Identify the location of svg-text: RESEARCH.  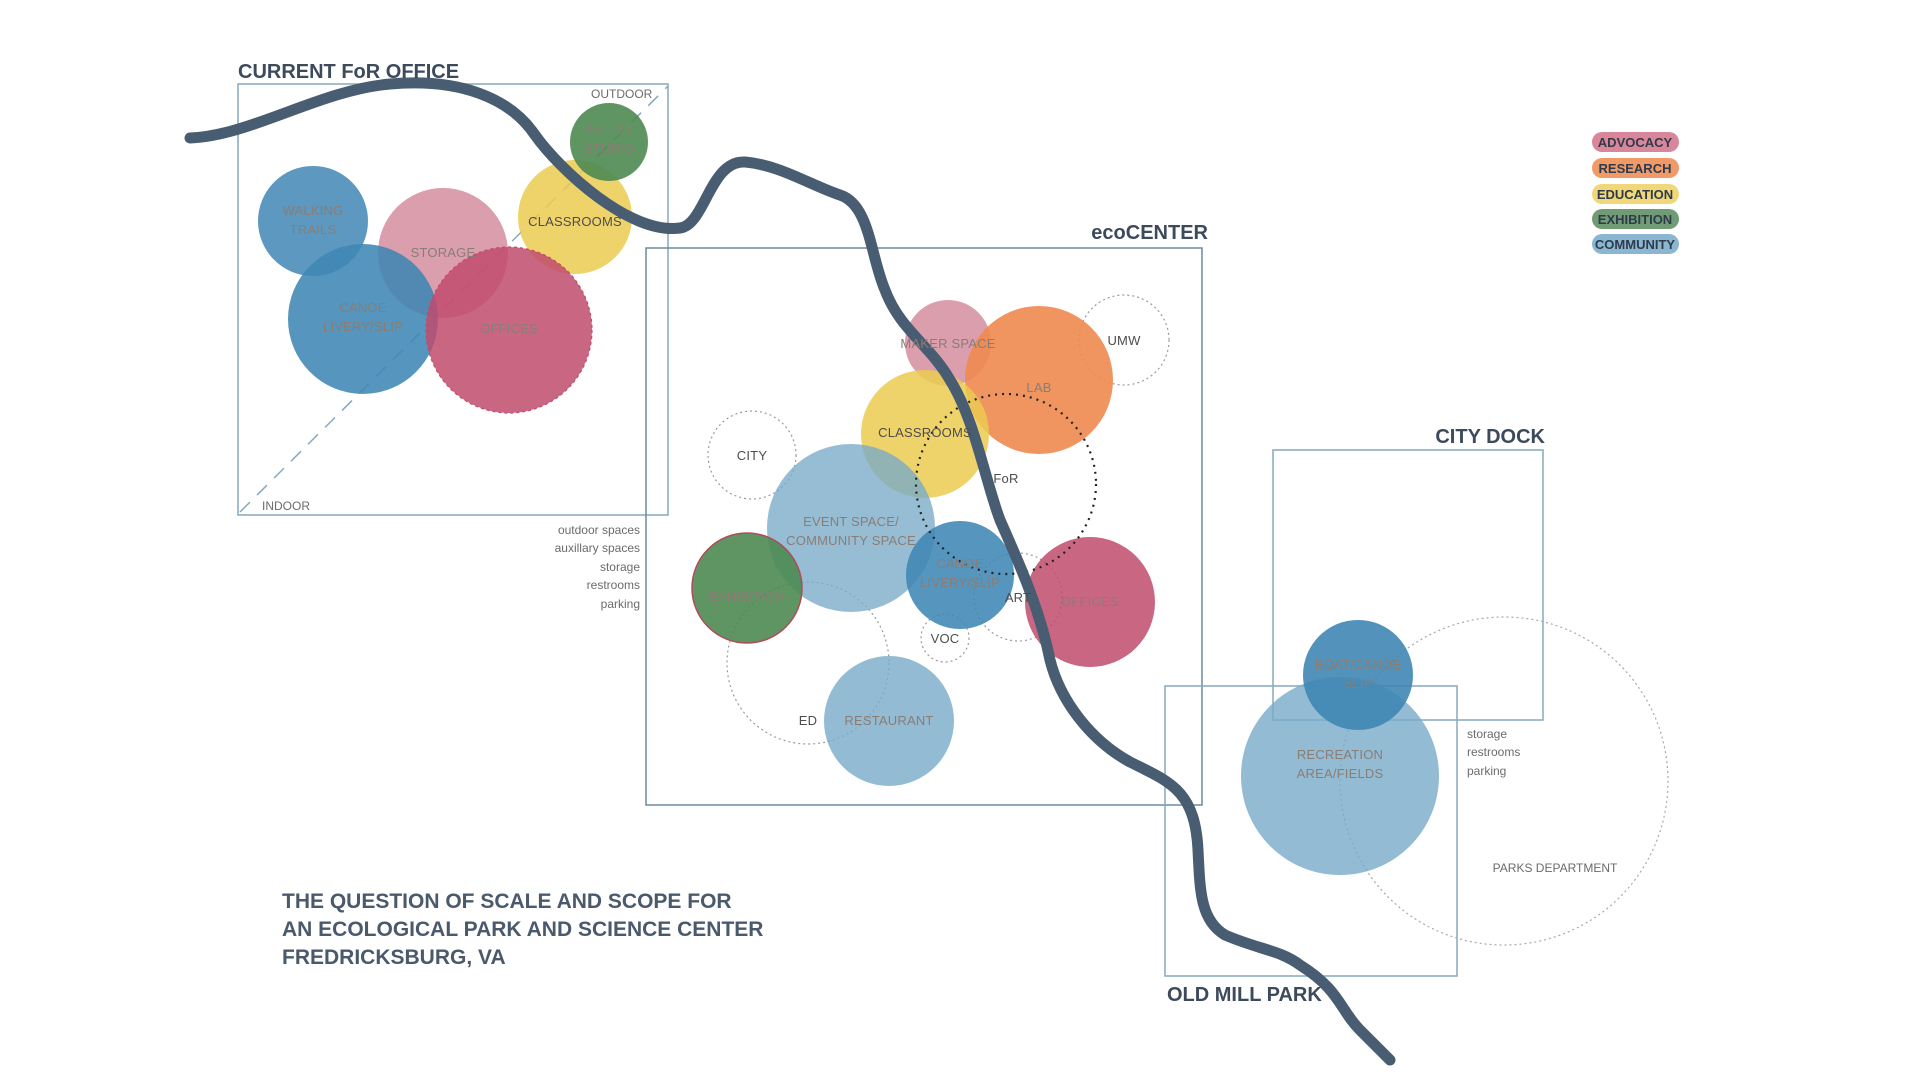
(1635, 168).